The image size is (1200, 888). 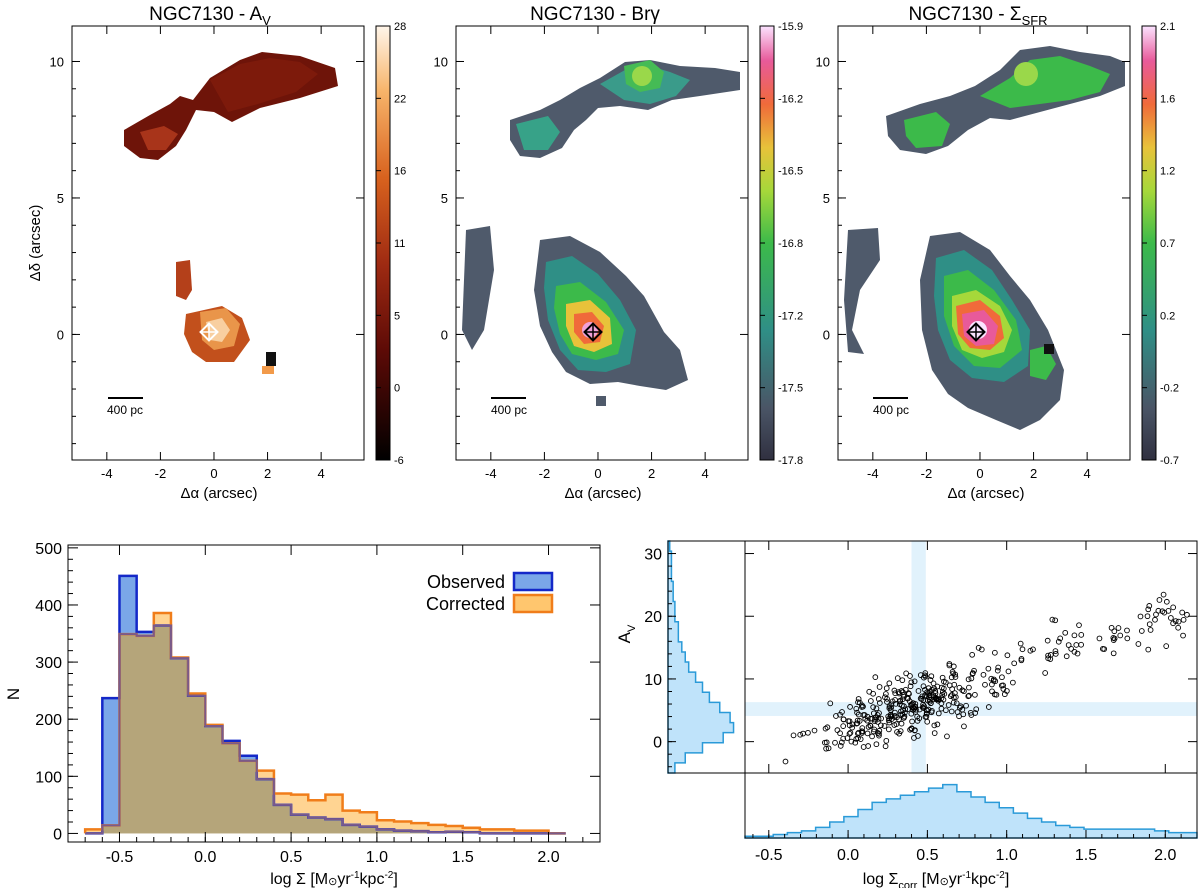 I want to click on x-tick-label: 0.5, so click(x=291, y=857).